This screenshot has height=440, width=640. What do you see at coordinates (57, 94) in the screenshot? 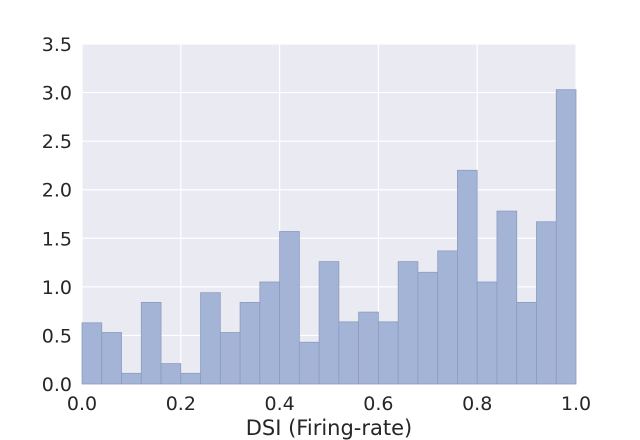
I see `y-tick-label: 3.0` at bounding box center [57, 94].